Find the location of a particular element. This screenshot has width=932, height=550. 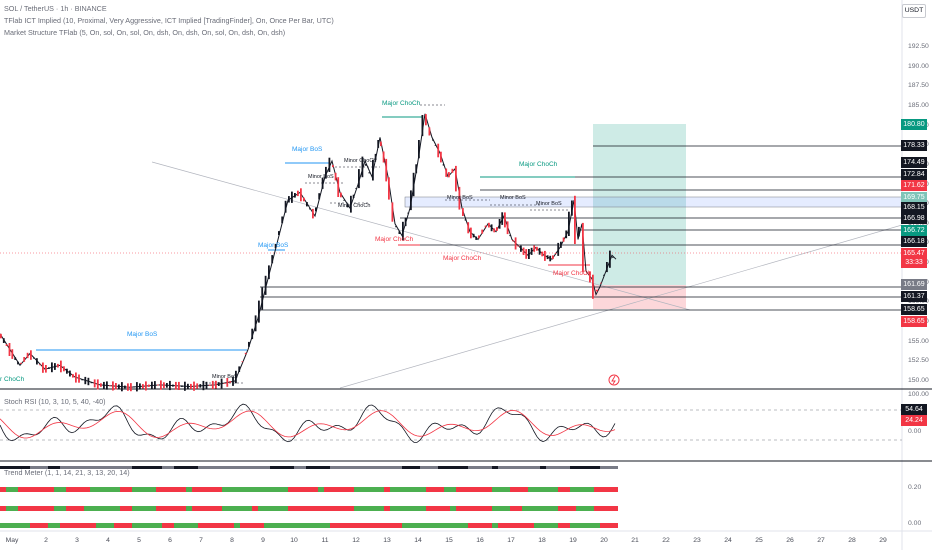

currency-selector: USDT is located at coordinates (914, 11).